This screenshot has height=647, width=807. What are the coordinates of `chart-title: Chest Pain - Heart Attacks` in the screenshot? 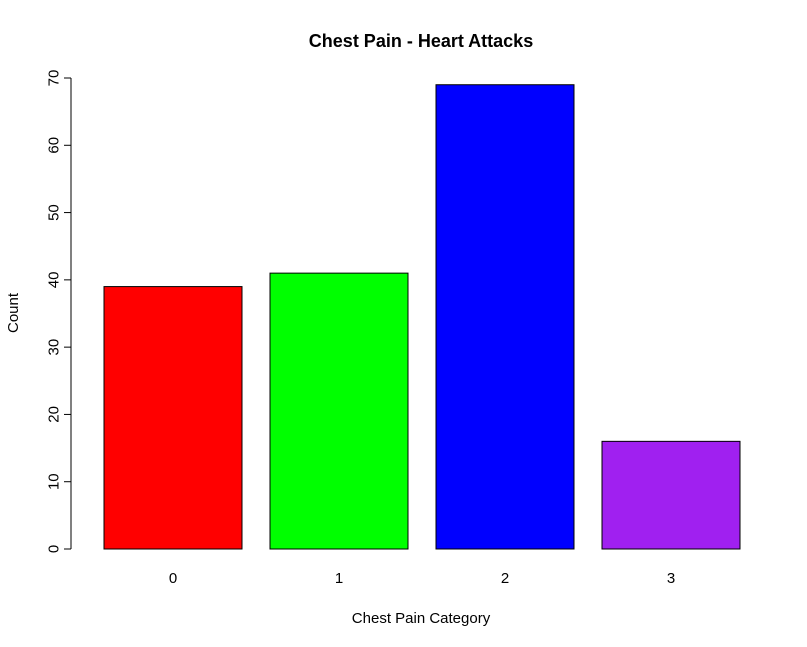 It's located at (421, 41).